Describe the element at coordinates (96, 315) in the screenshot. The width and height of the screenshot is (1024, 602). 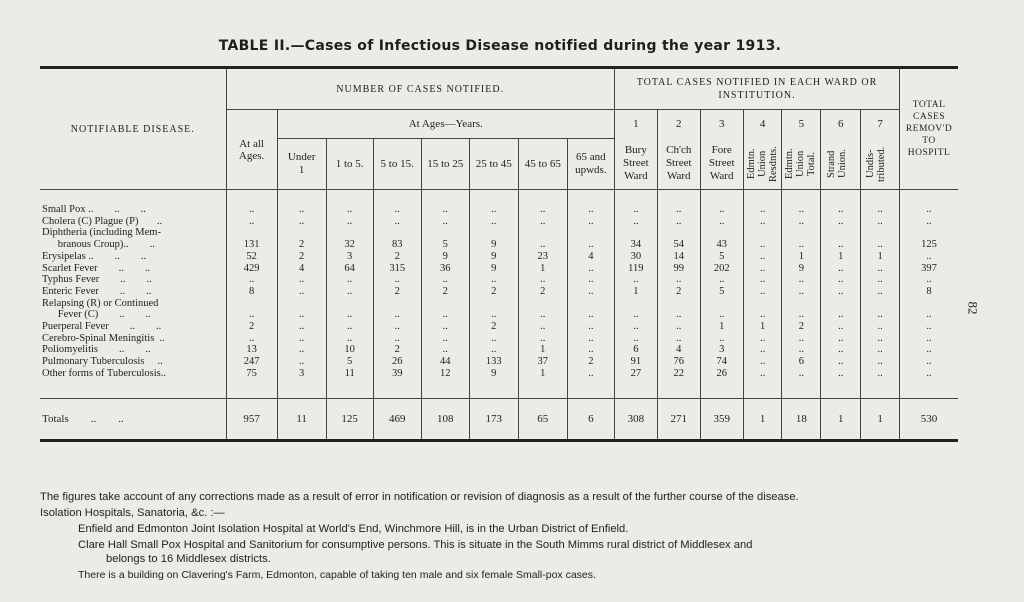
I see `disease-name: Fever (C) .. ..` at that location.